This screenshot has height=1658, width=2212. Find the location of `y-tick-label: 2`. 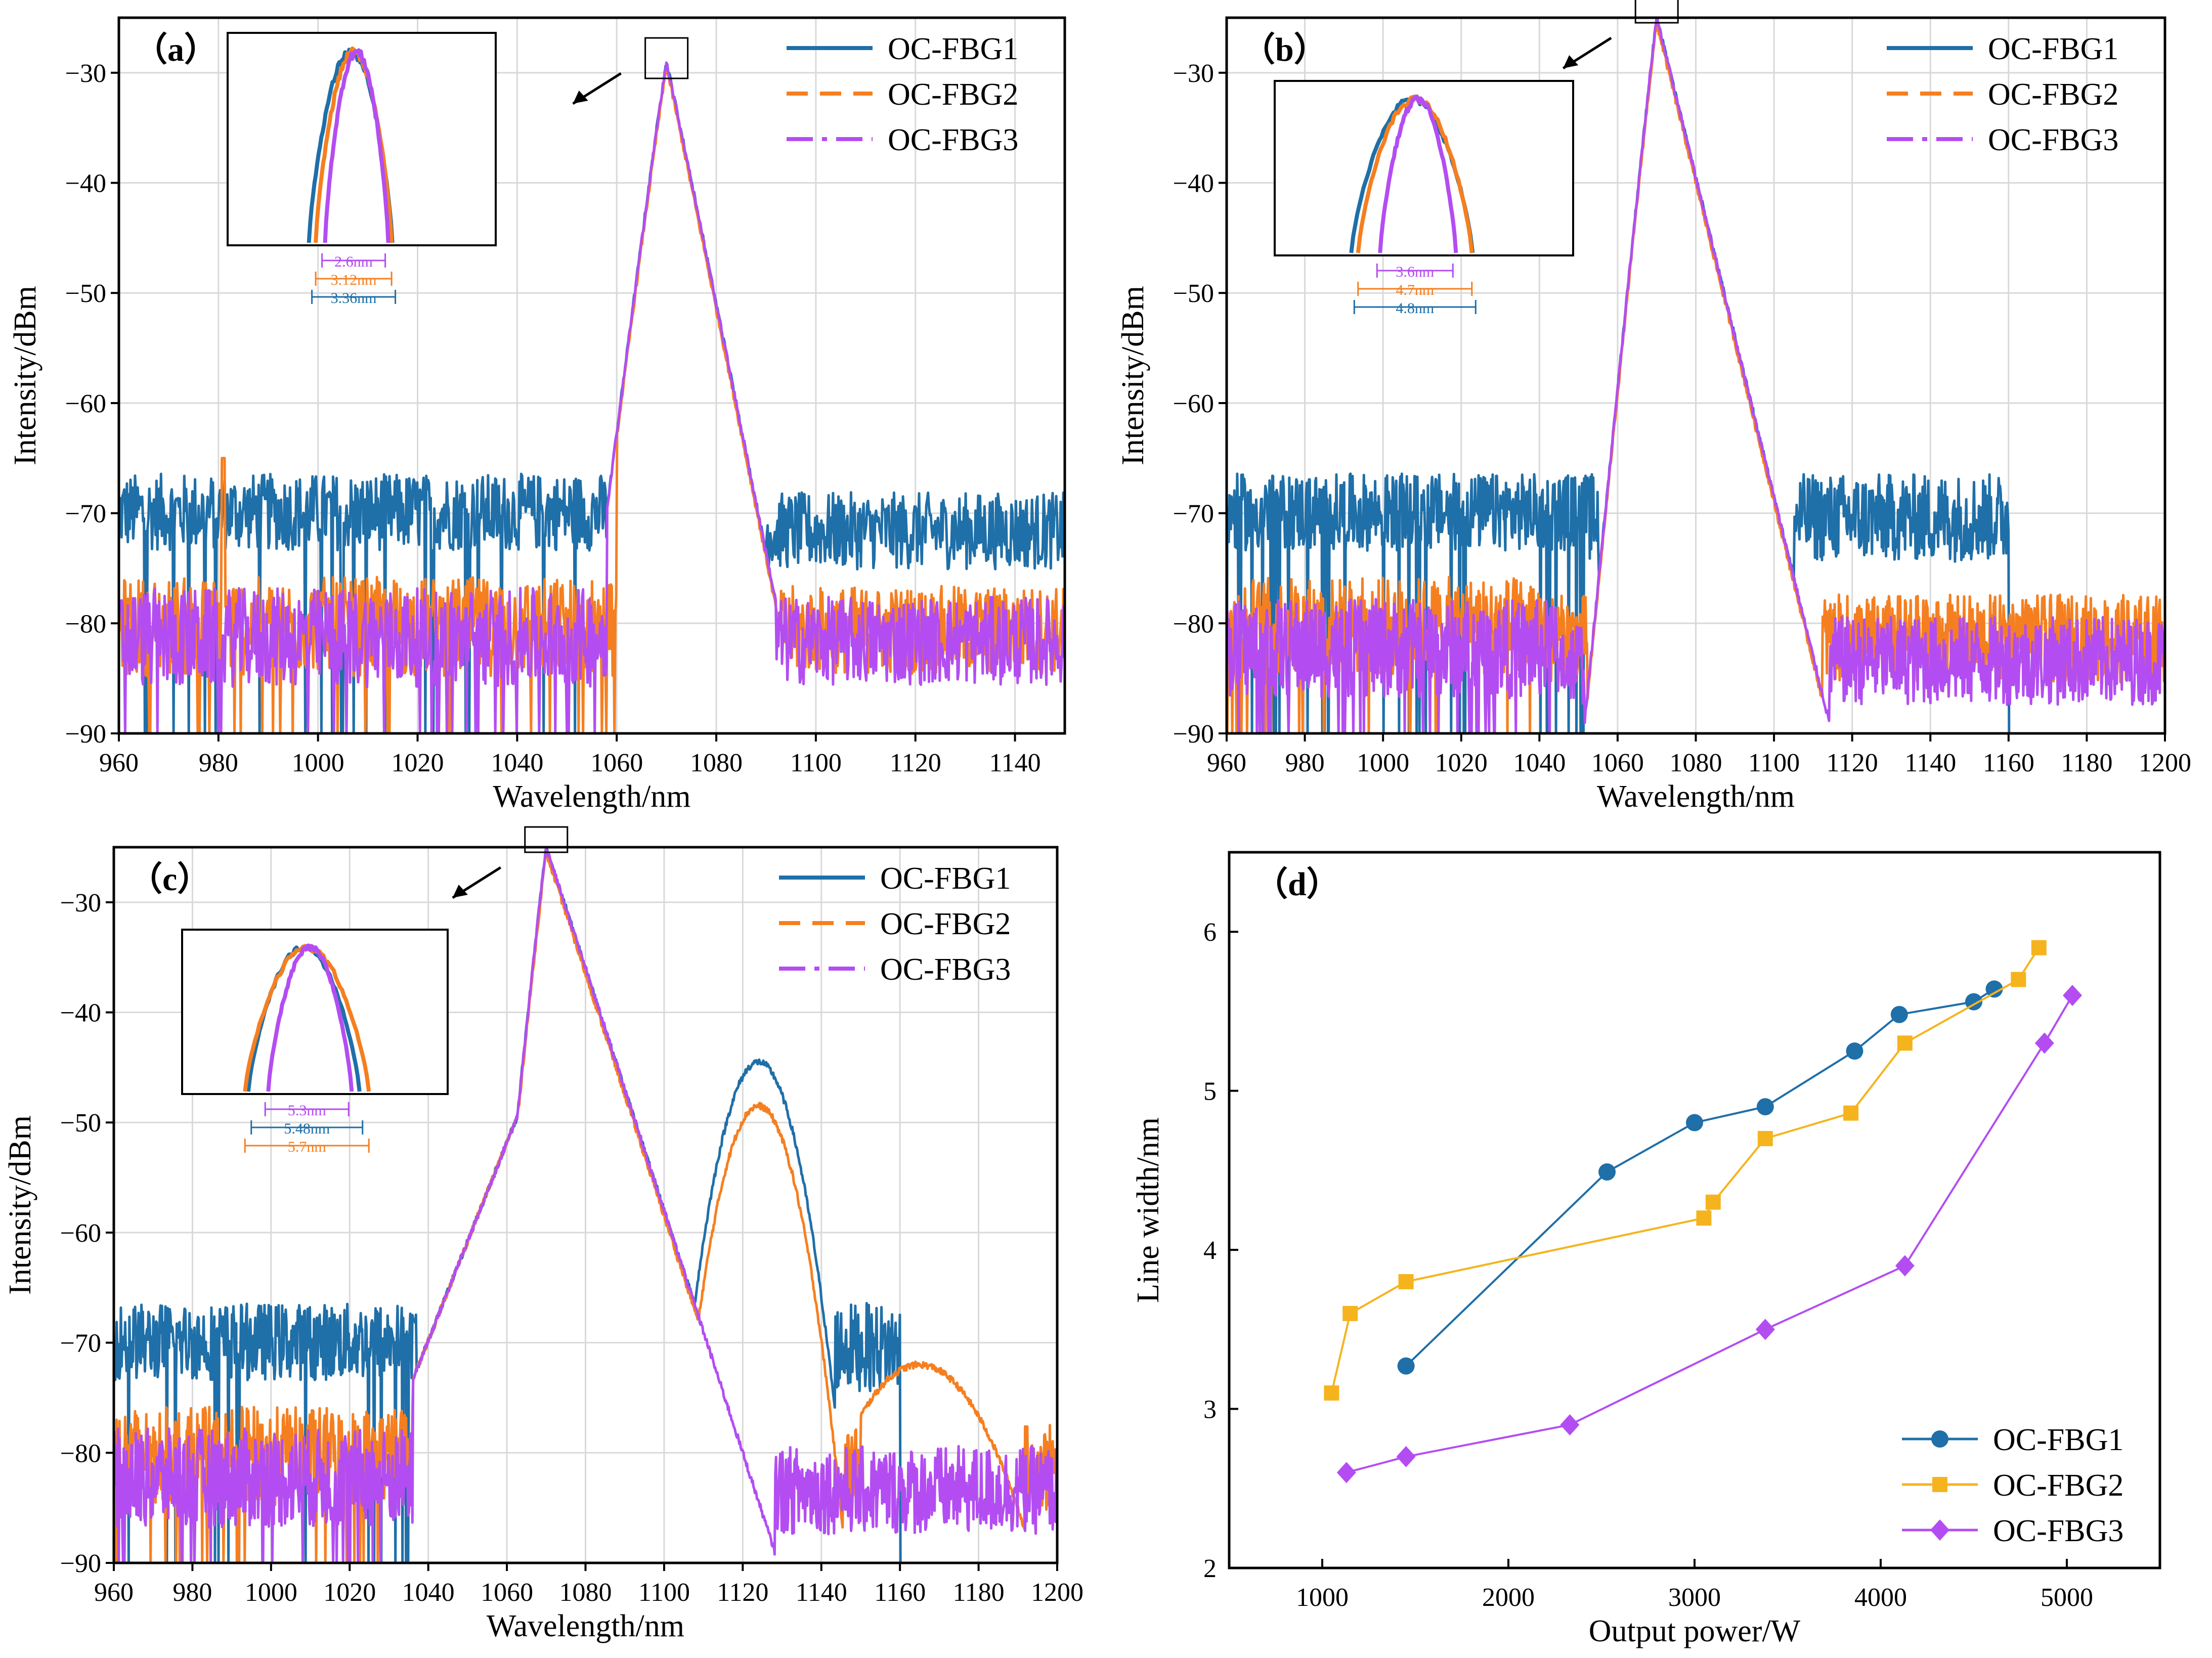

y-tick-label: 2 is located at coordinates (1210, 1568).